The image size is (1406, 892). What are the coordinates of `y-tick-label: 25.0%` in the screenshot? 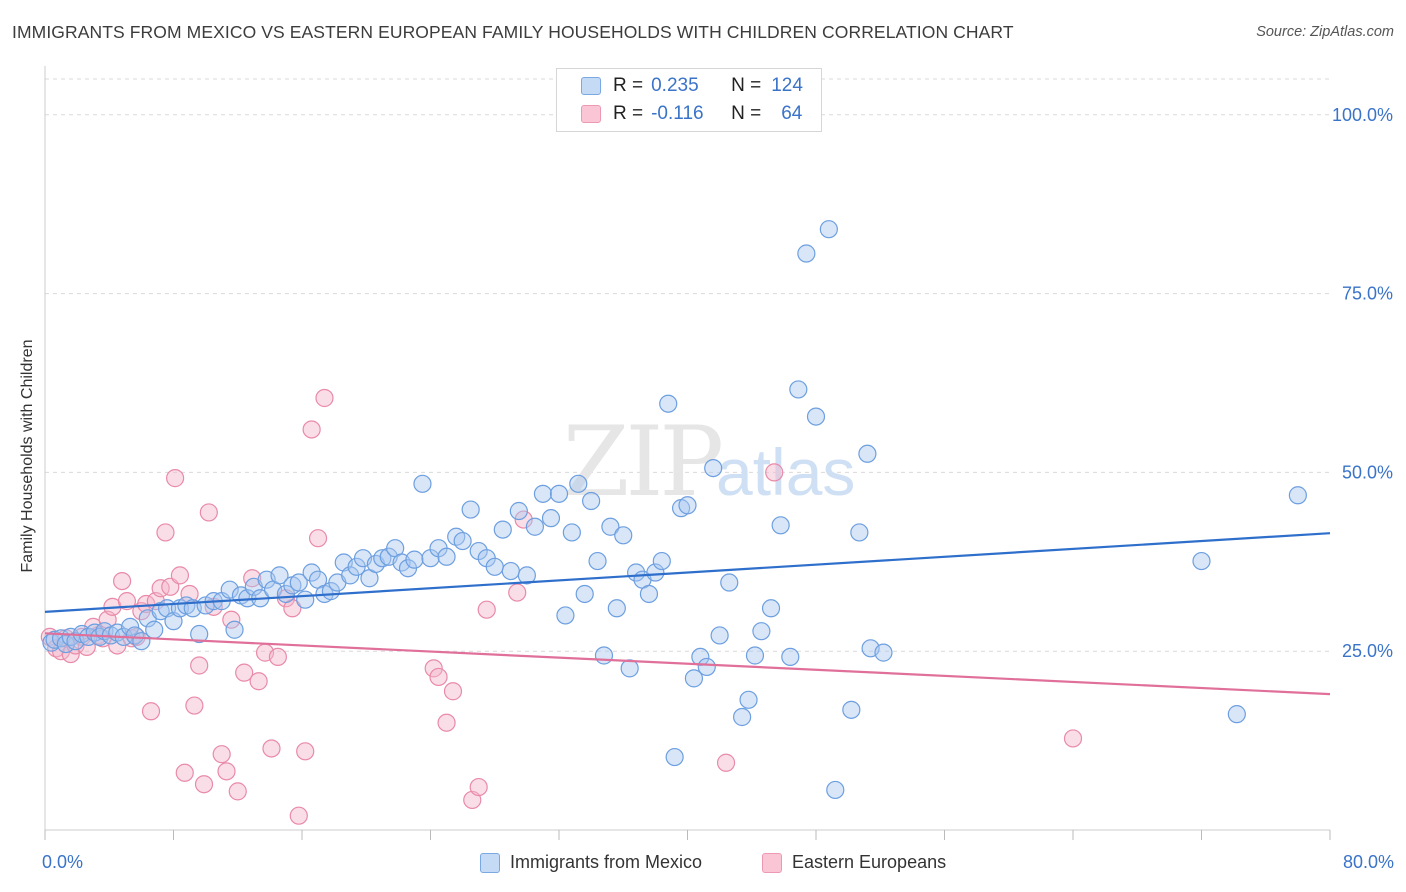 It's located at (1367, 651).